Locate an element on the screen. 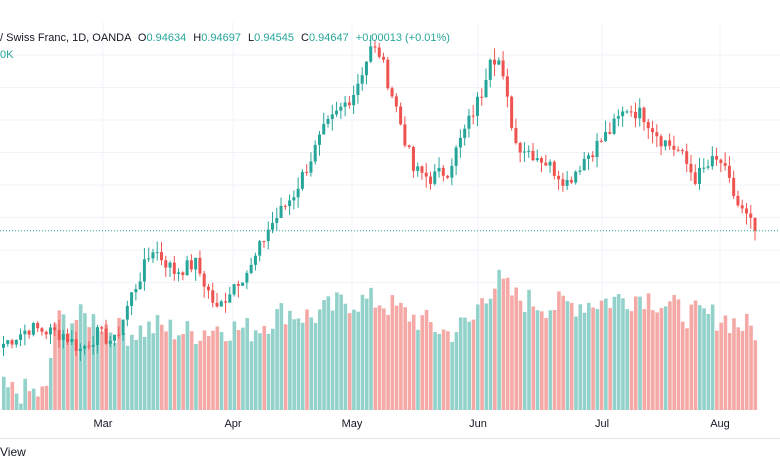 The image size is (780, 470). open-value: 0.94634 is located at coordinates (166, 38).